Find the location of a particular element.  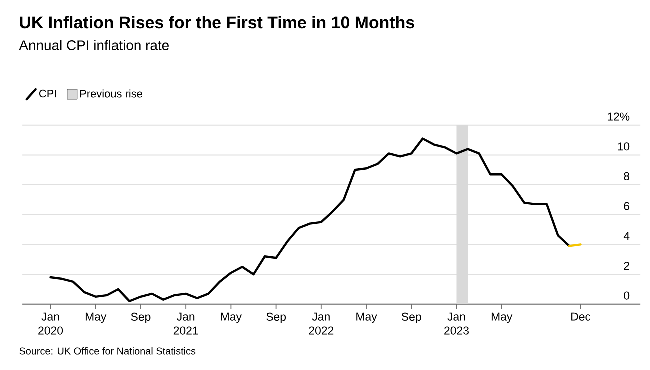

y-tick-label: 4 is located at coordinates (627, 236).